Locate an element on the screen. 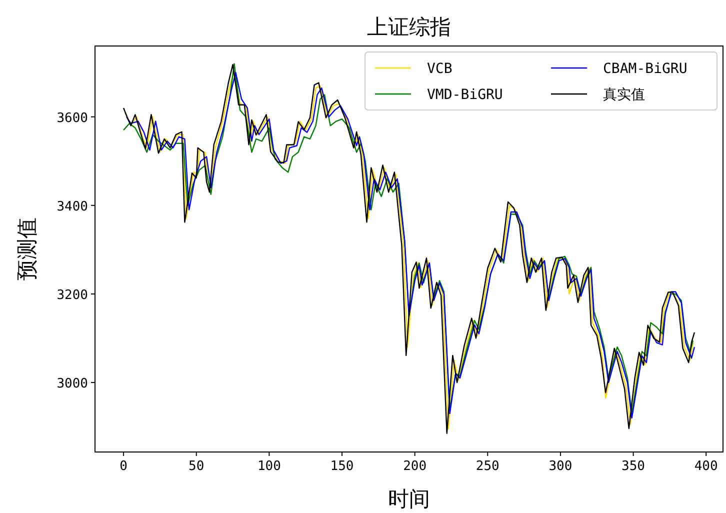 The height and width of the screenshot is (513, 726). y-tick-label: 3600 is located at coordinates (72, 118).